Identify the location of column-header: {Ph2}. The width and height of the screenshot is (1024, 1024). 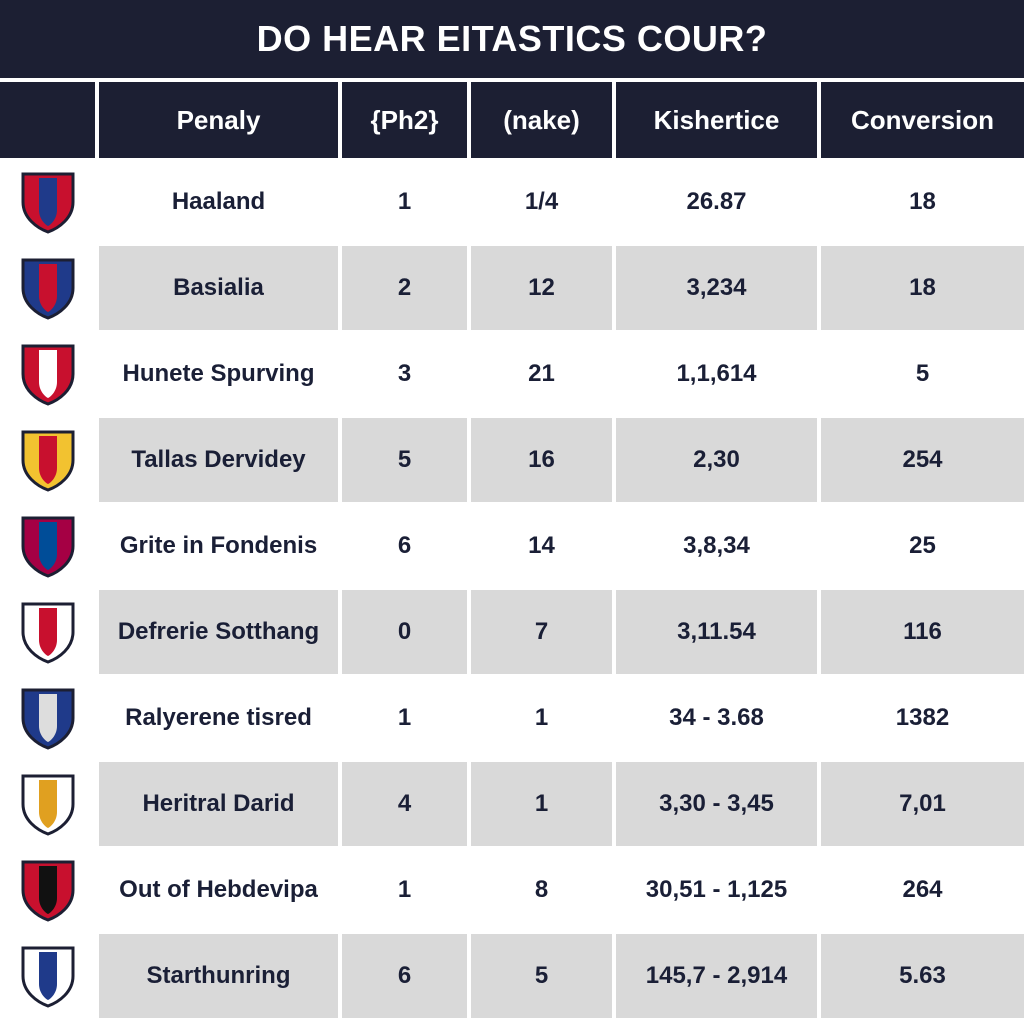
(404, 120).